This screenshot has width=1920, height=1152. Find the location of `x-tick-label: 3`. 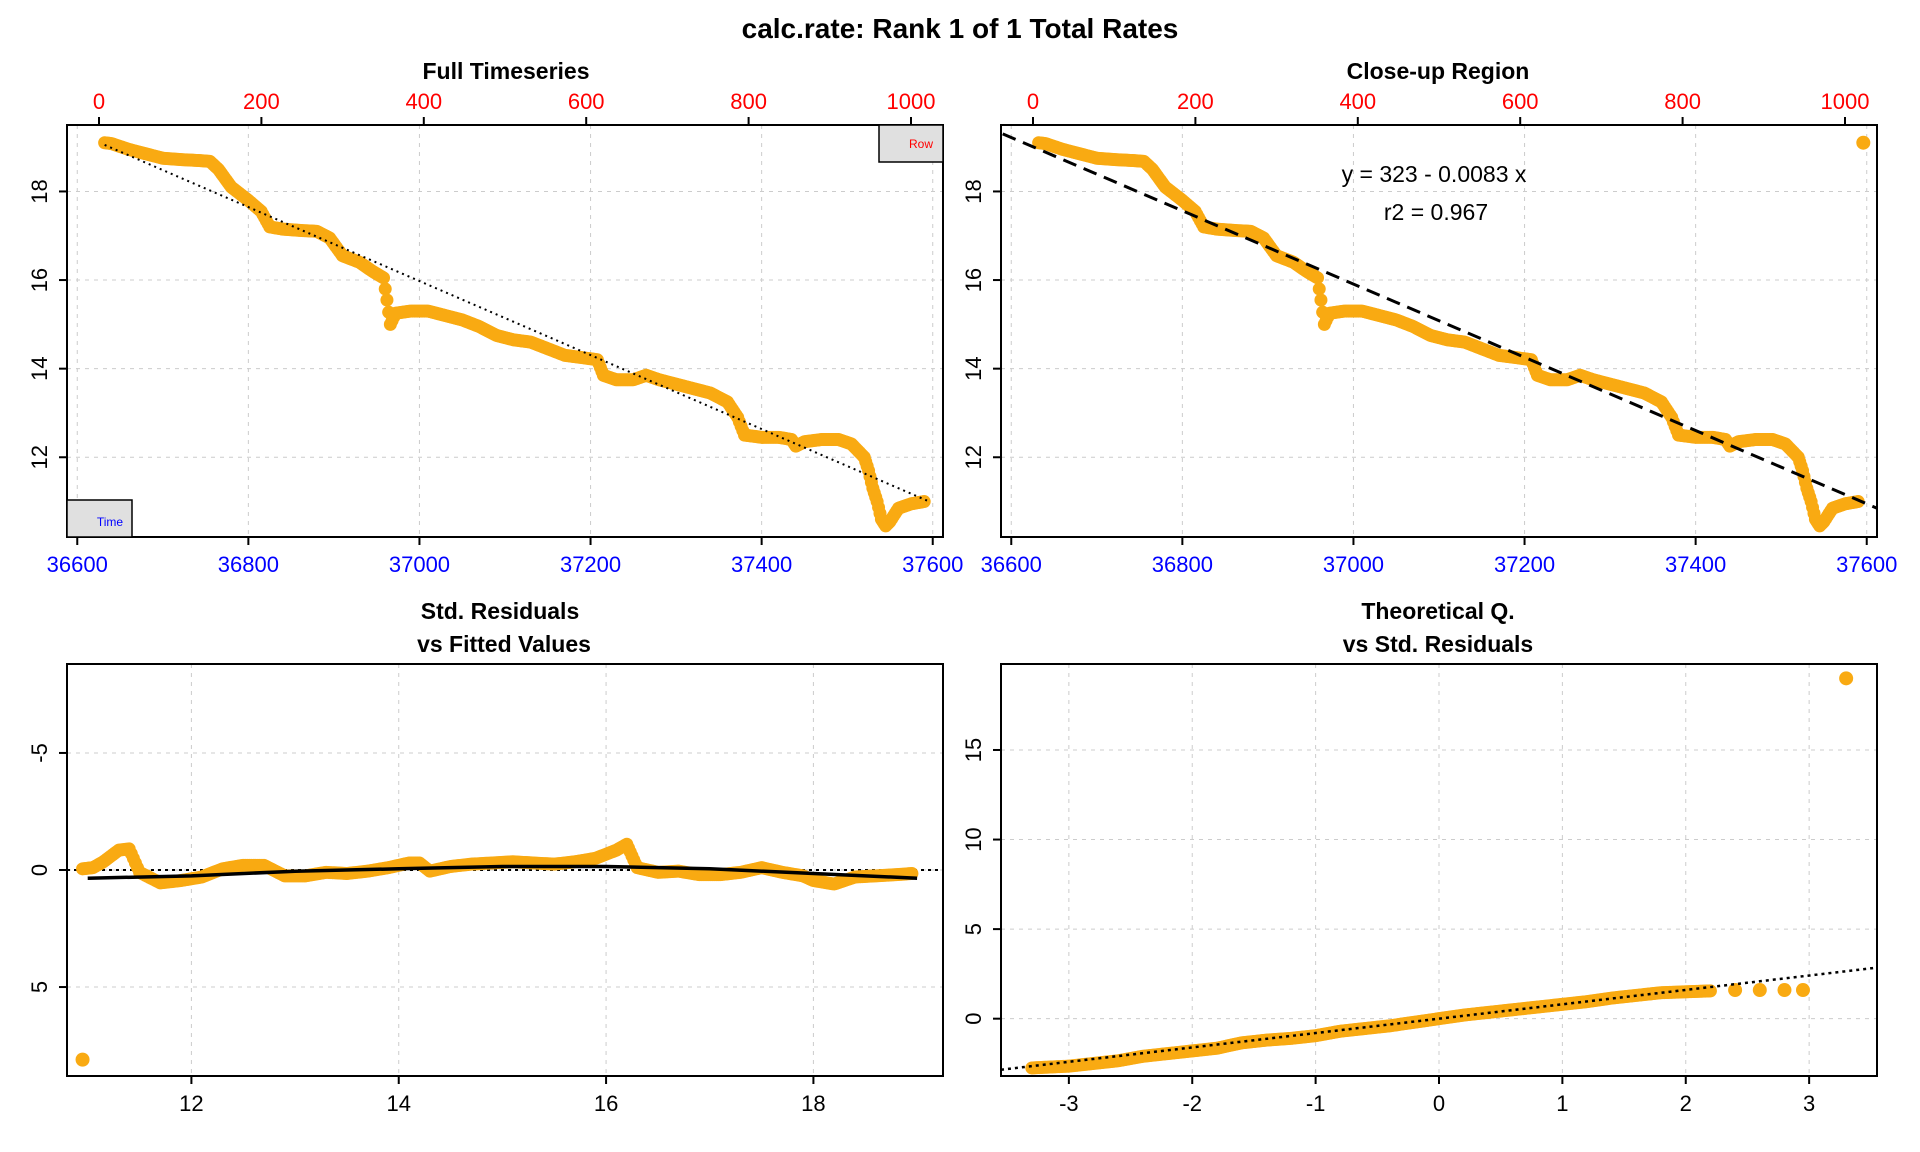

x-tick-label: 3 is located at coordinates (1809, 1103).